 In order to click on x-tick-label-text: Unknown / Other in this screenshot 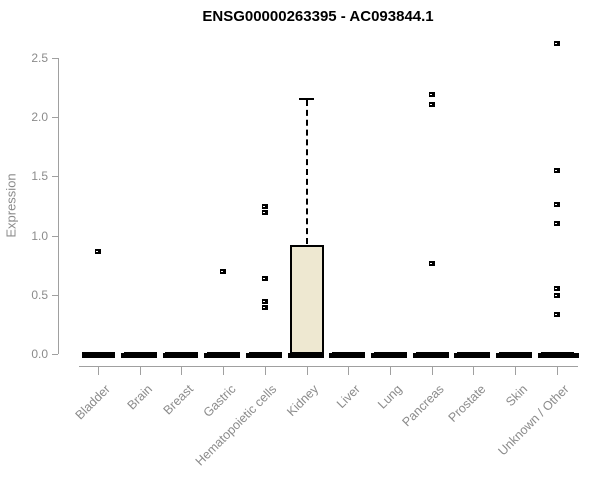, I will do `click(533, 420)`.